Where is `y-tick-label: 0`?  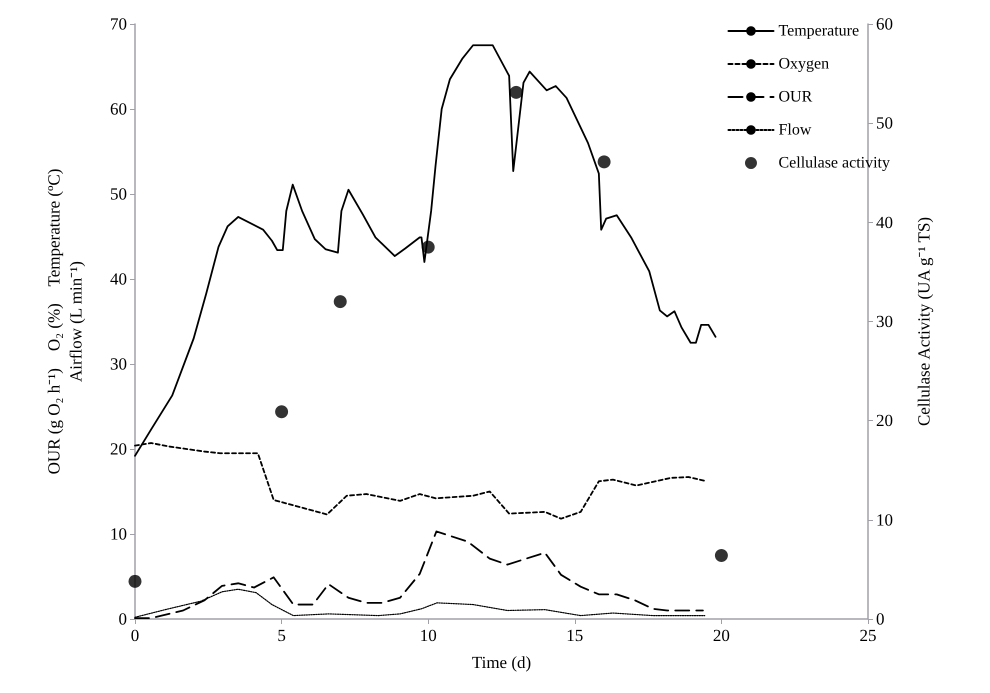 y-tick-label: 0 is located at coordinates (122, 619).